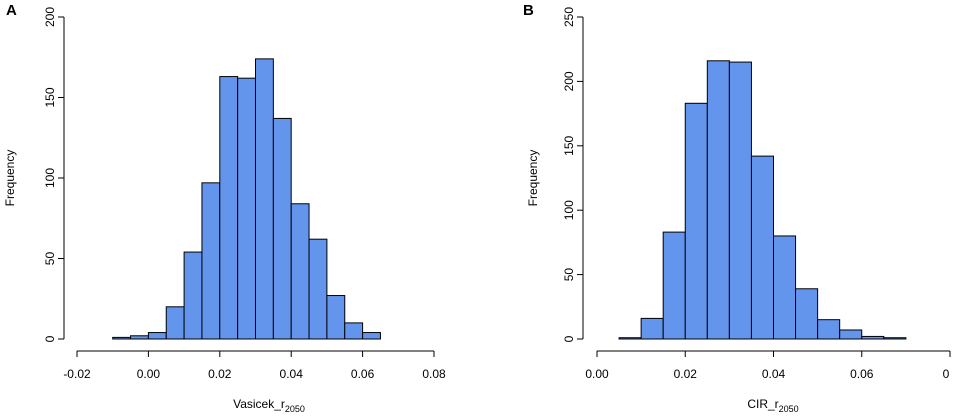  What do you see at coordinates (569, 275) in the screenshot?
I see `panel-b-y-tick-label-1: 50` at bounding box center [569, 275].